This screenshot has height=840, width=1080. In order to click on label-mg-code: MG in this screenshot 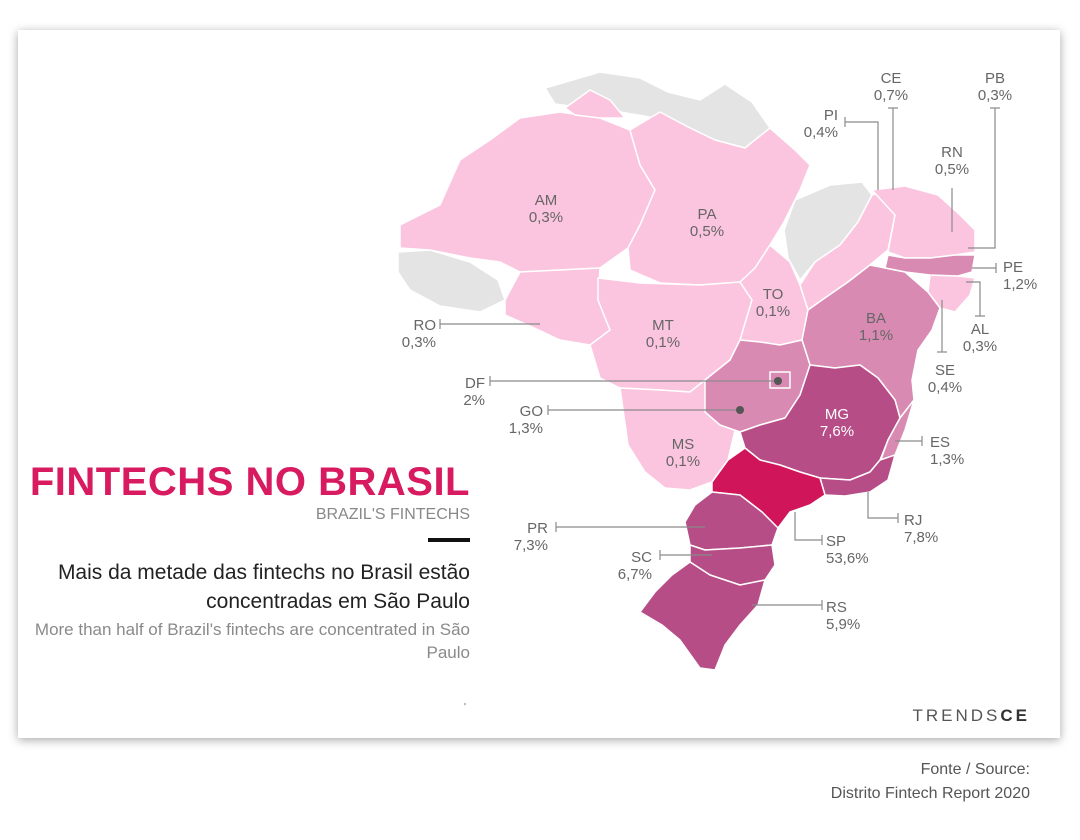, I will do `click(837, 414)`.